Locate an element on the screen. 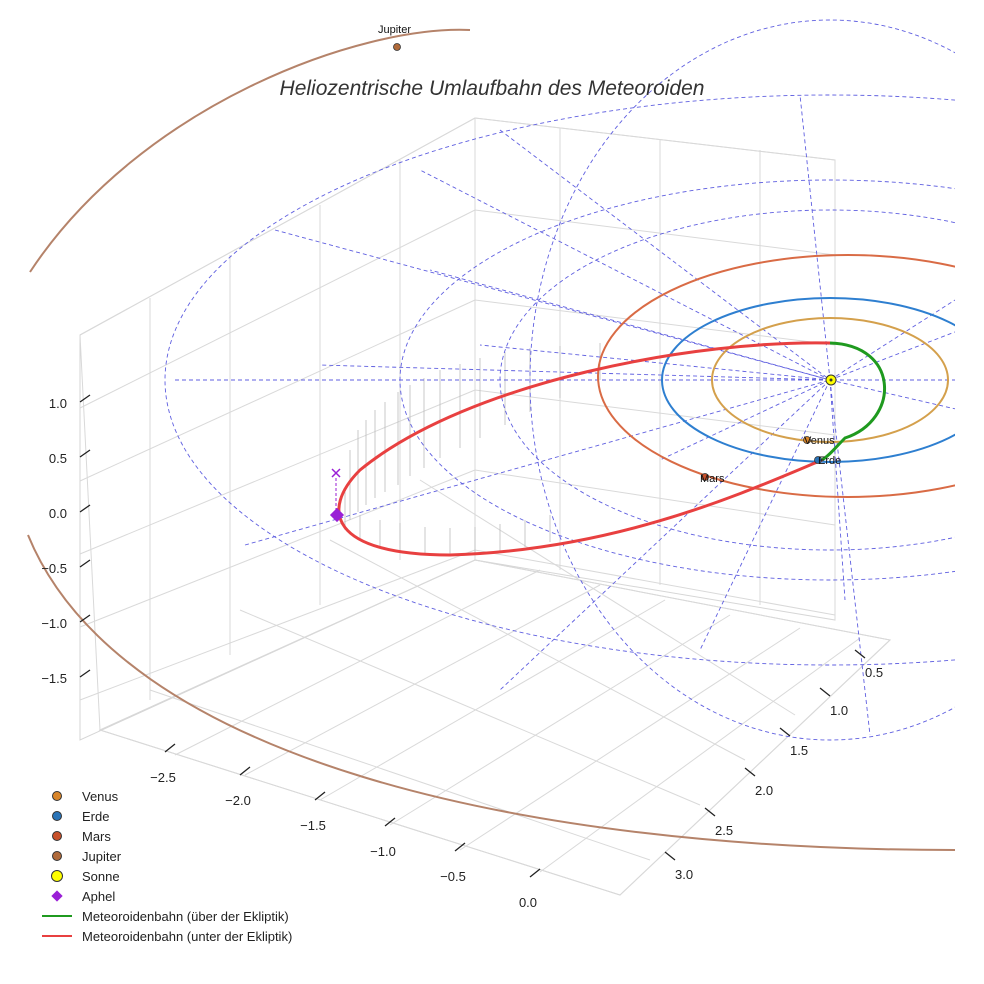 The height and width of the screenshot is (984, 984). sun-center is located at coordinates (831, 380).